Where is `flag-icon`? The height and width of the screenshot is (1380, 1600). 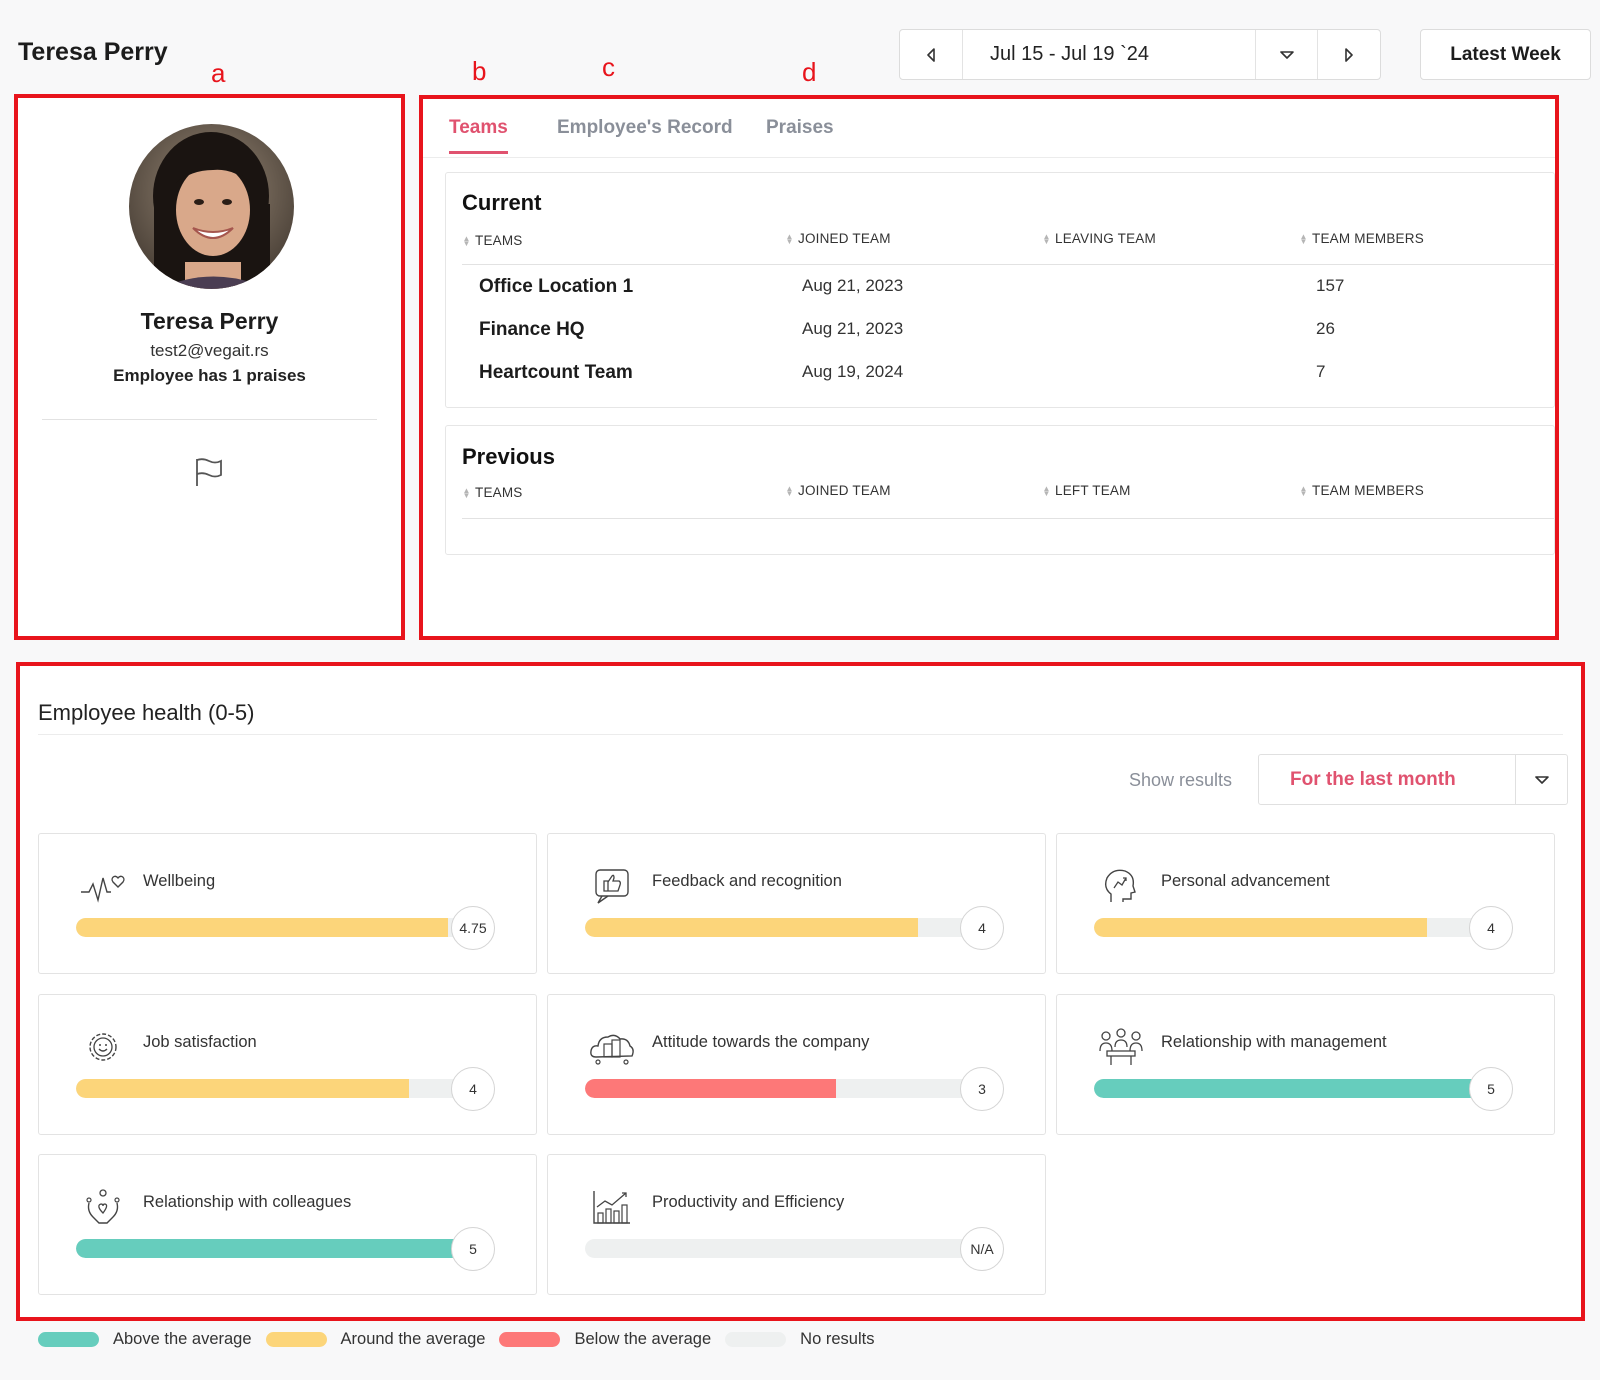 flag-icon is located at coordinates (209, 472).